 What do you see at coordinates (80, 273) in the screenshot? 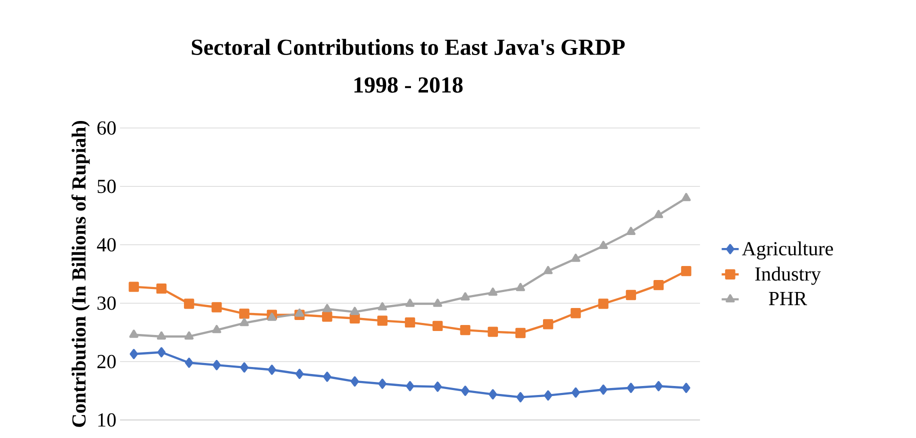
I see `y-axis-title: Contribution (In Billions of Rupiah)` at bounding box center [80, 273].